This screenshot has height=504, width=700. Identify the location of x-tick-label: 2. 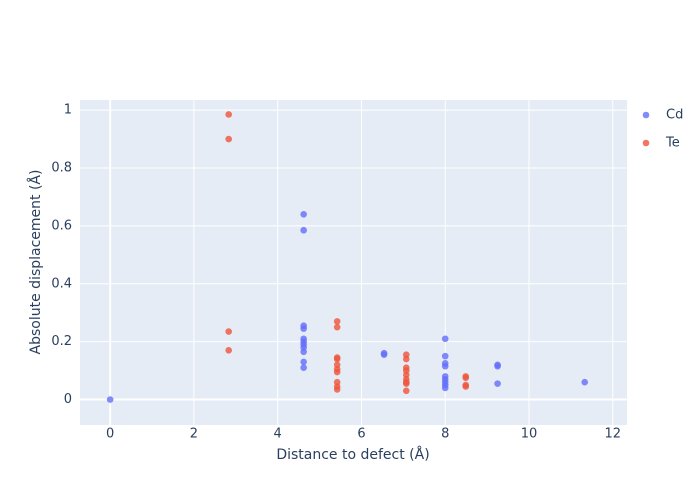
(194, 434).